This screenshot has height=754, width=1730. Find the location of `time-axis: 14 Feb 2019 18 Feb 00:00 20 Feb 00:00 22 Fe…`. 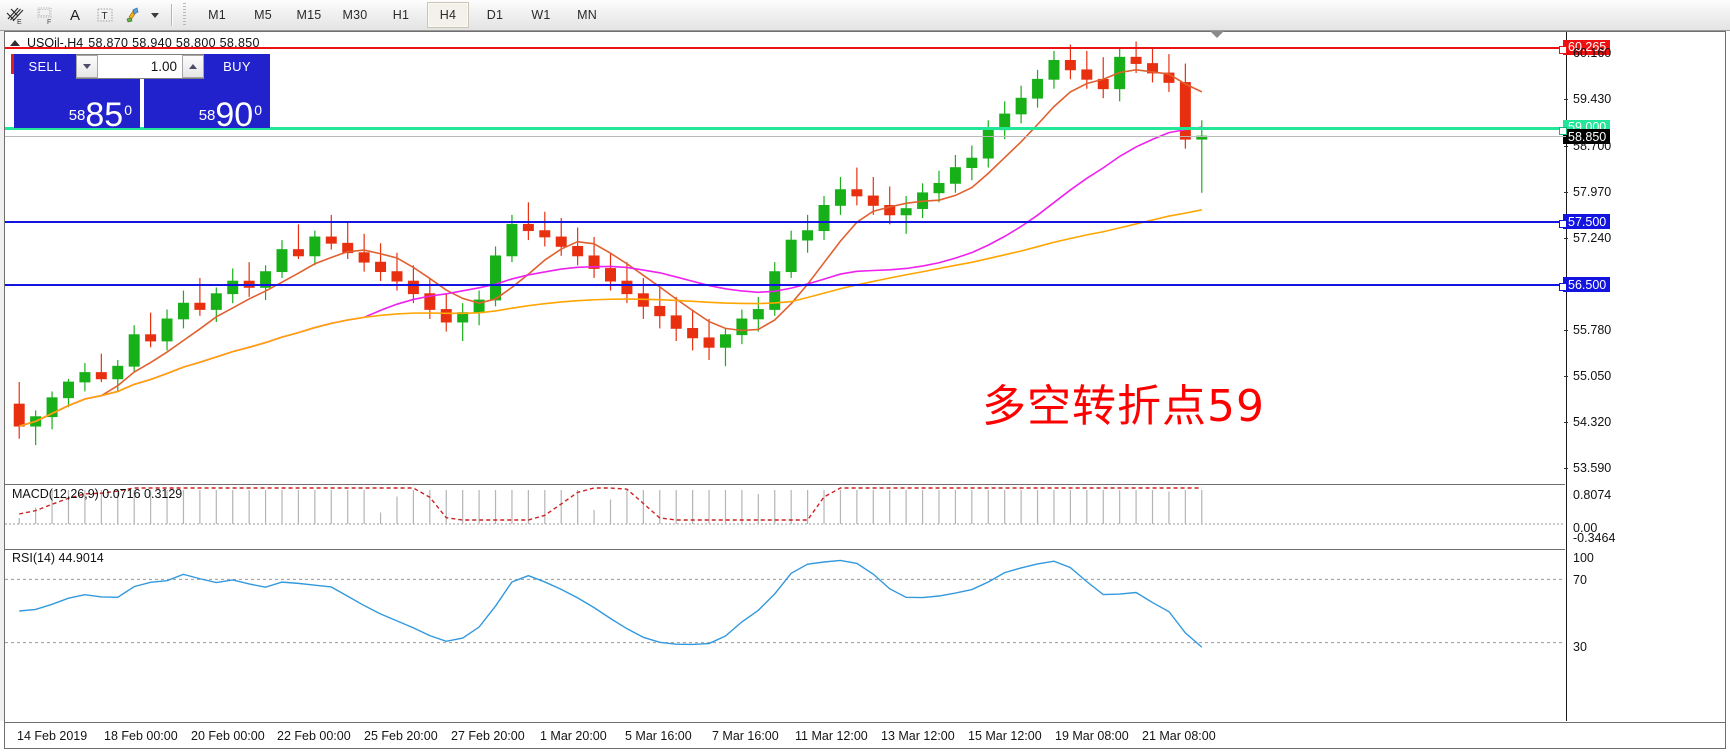

time-axis: 14 Feb 2019 18 Feb 00:00 20 Feb 00:00 22 Fe… is located at coordinates (865, 737).